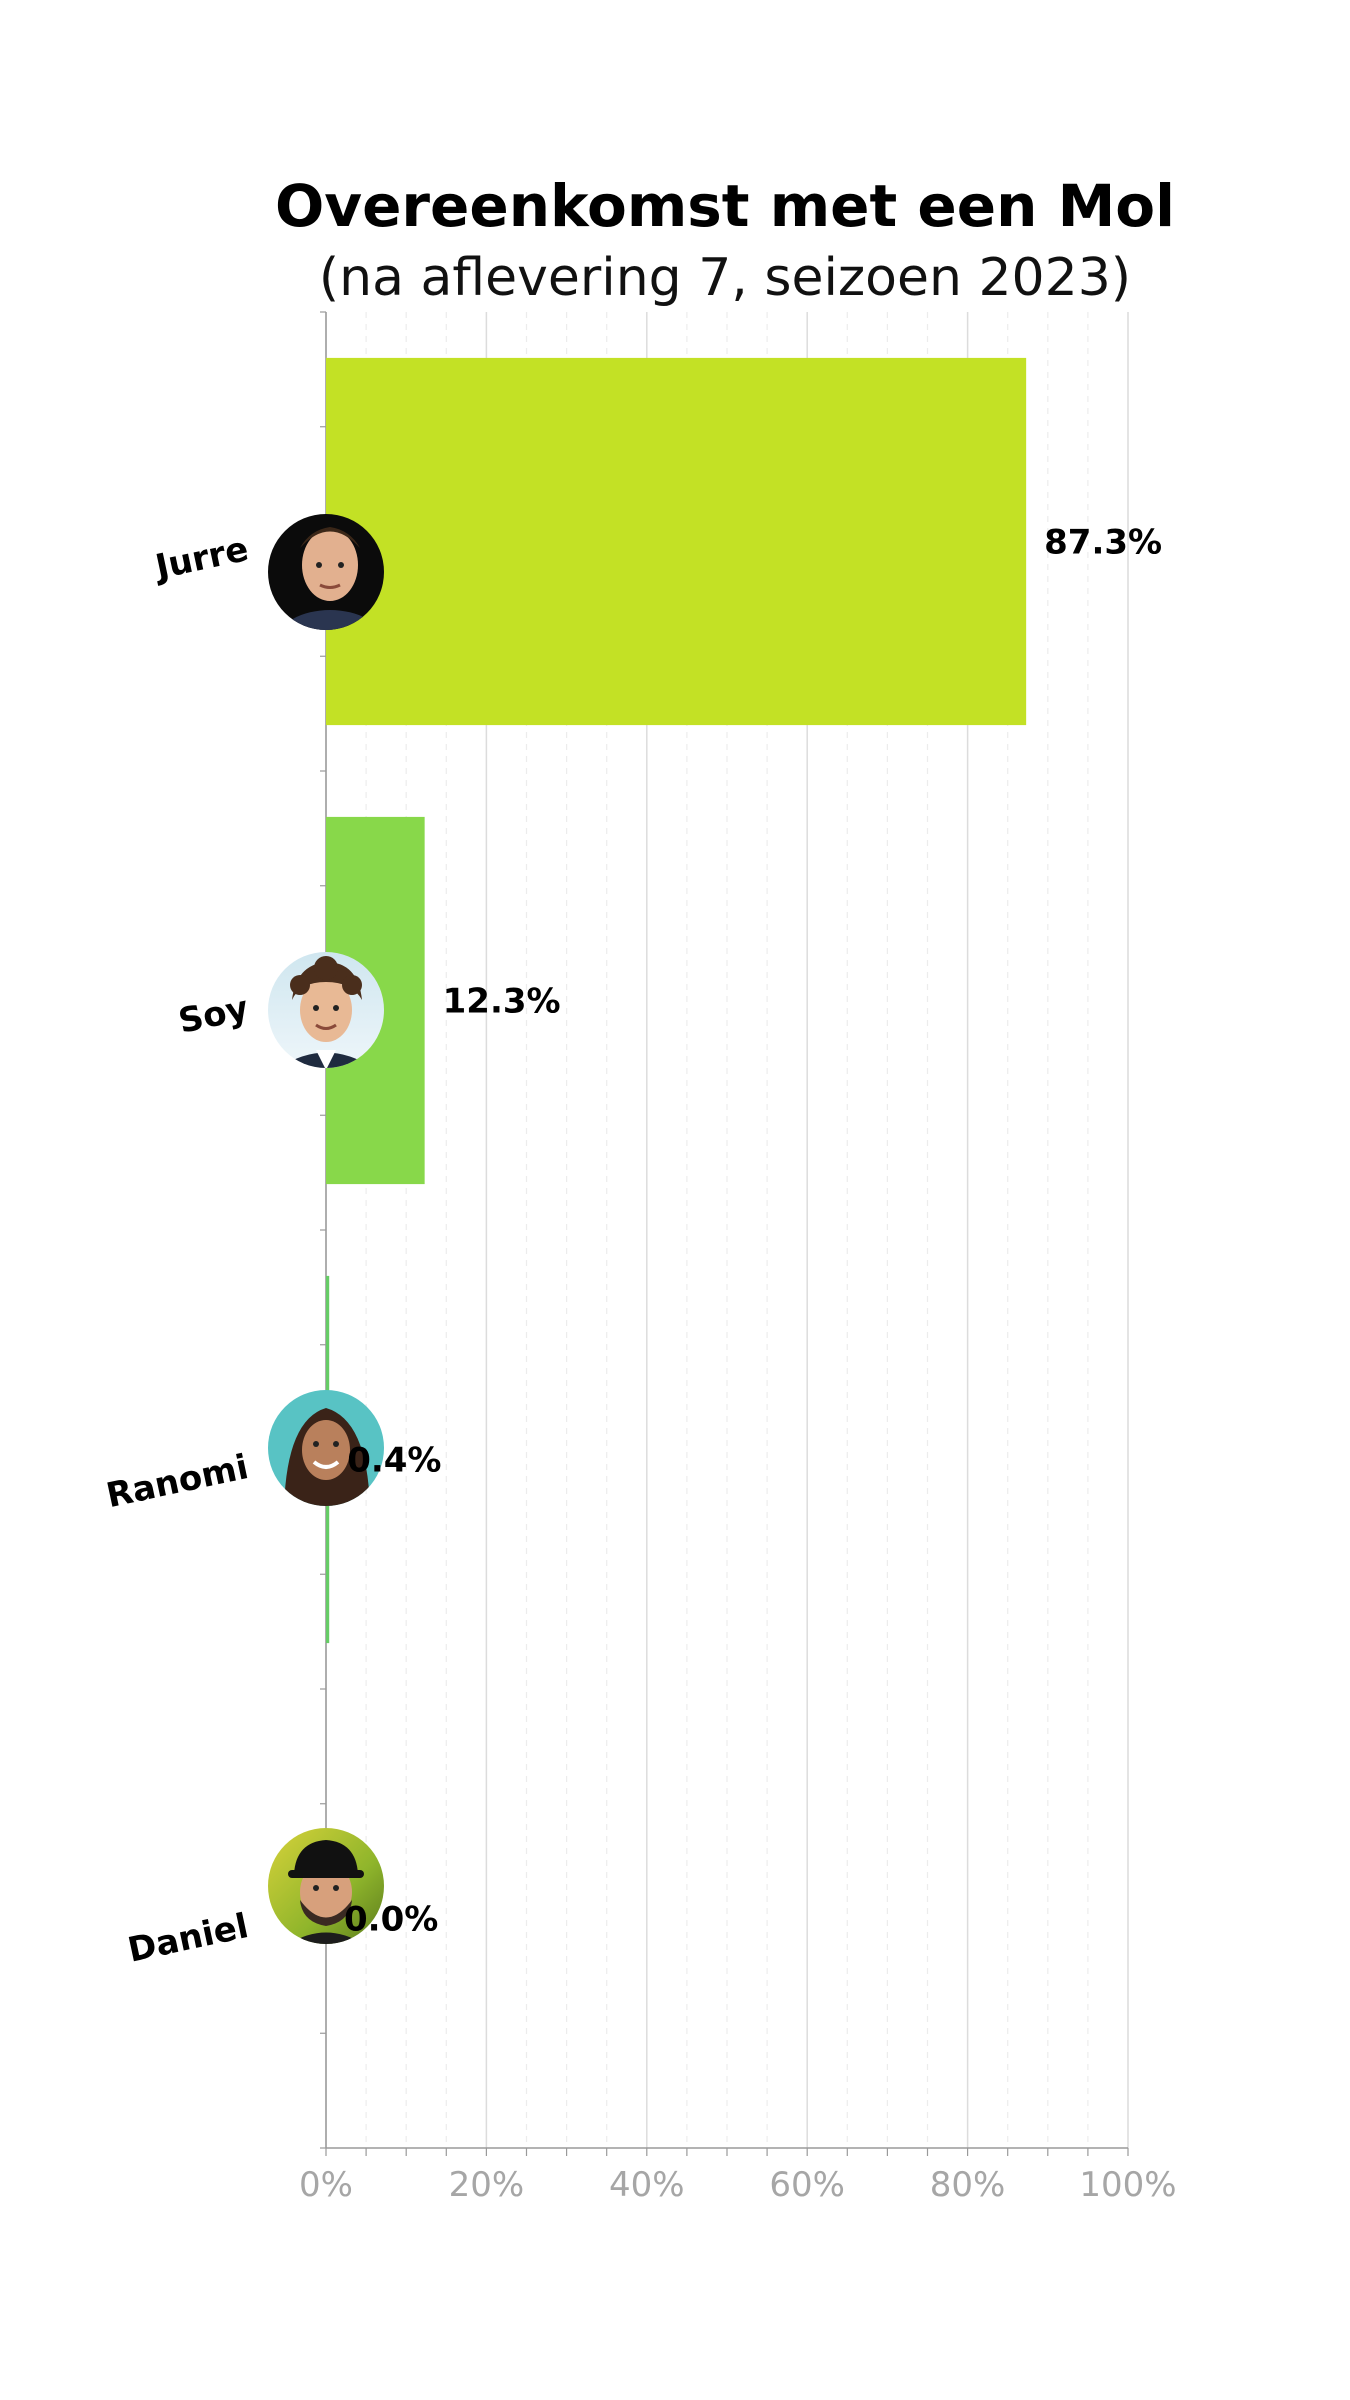 This screenshot has width=1350, height=2400. I want to click on bar-jurre, so click(676, 541).